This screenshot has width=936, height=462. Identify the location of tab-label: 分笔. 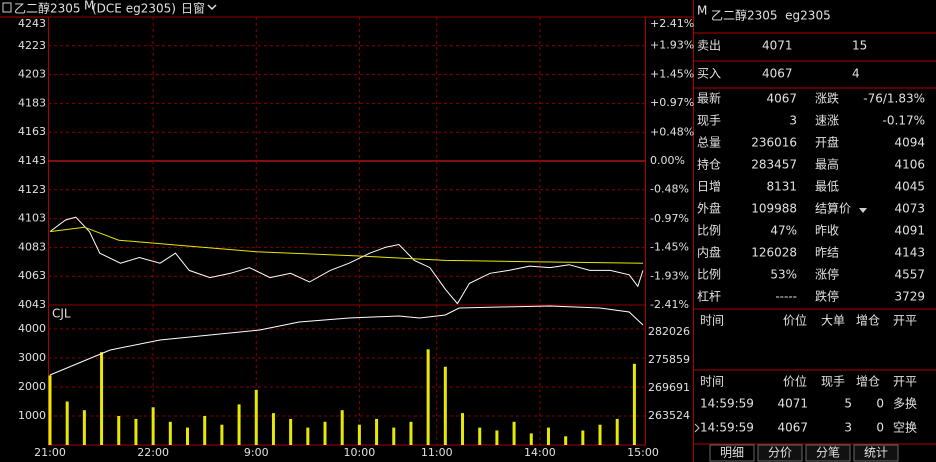
(828, 452).